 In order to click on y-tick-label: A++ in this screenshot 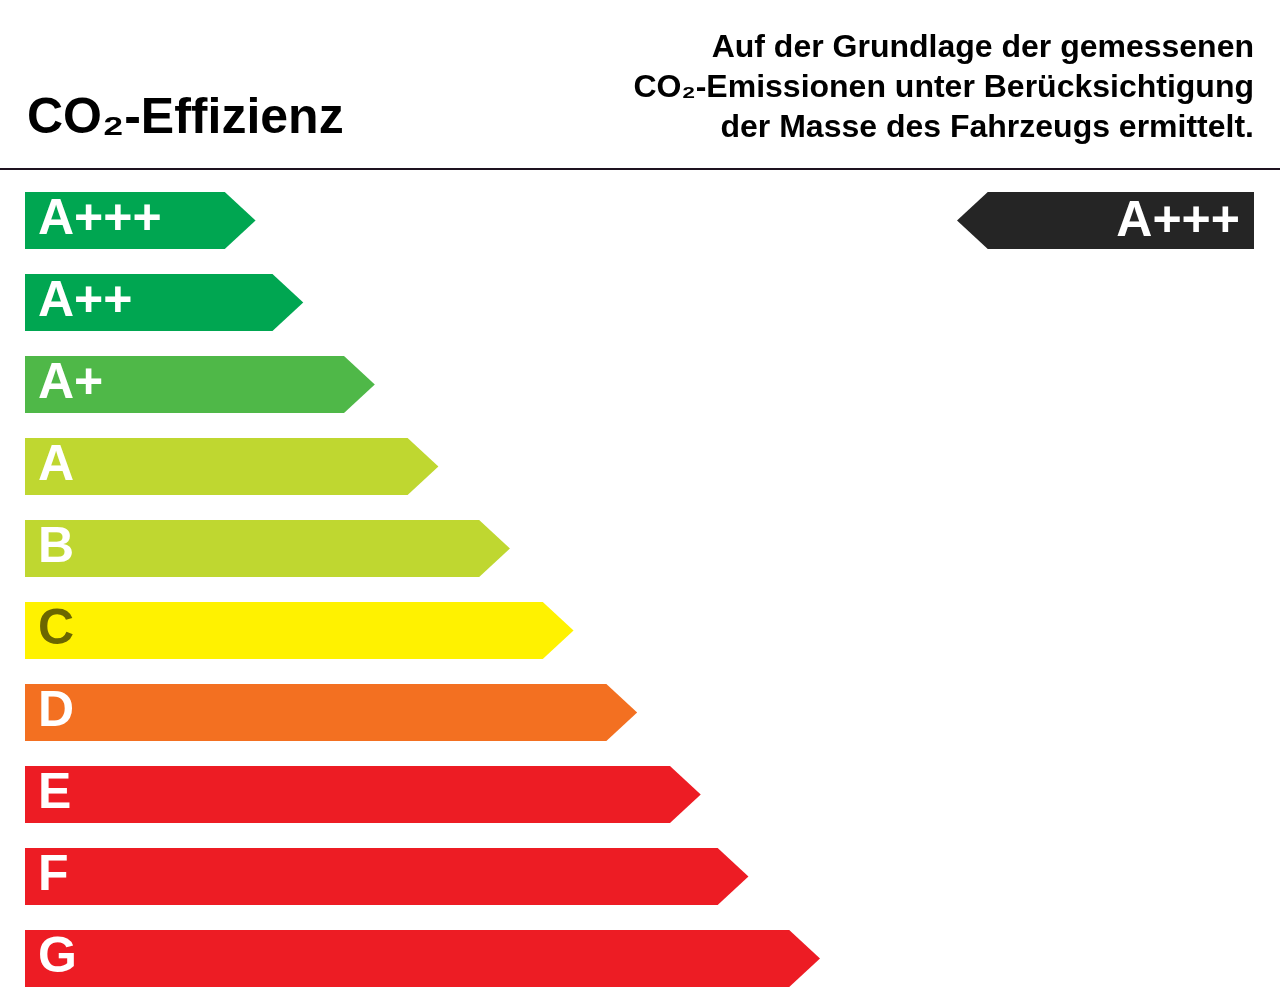, I will do `click(85, 299)`.